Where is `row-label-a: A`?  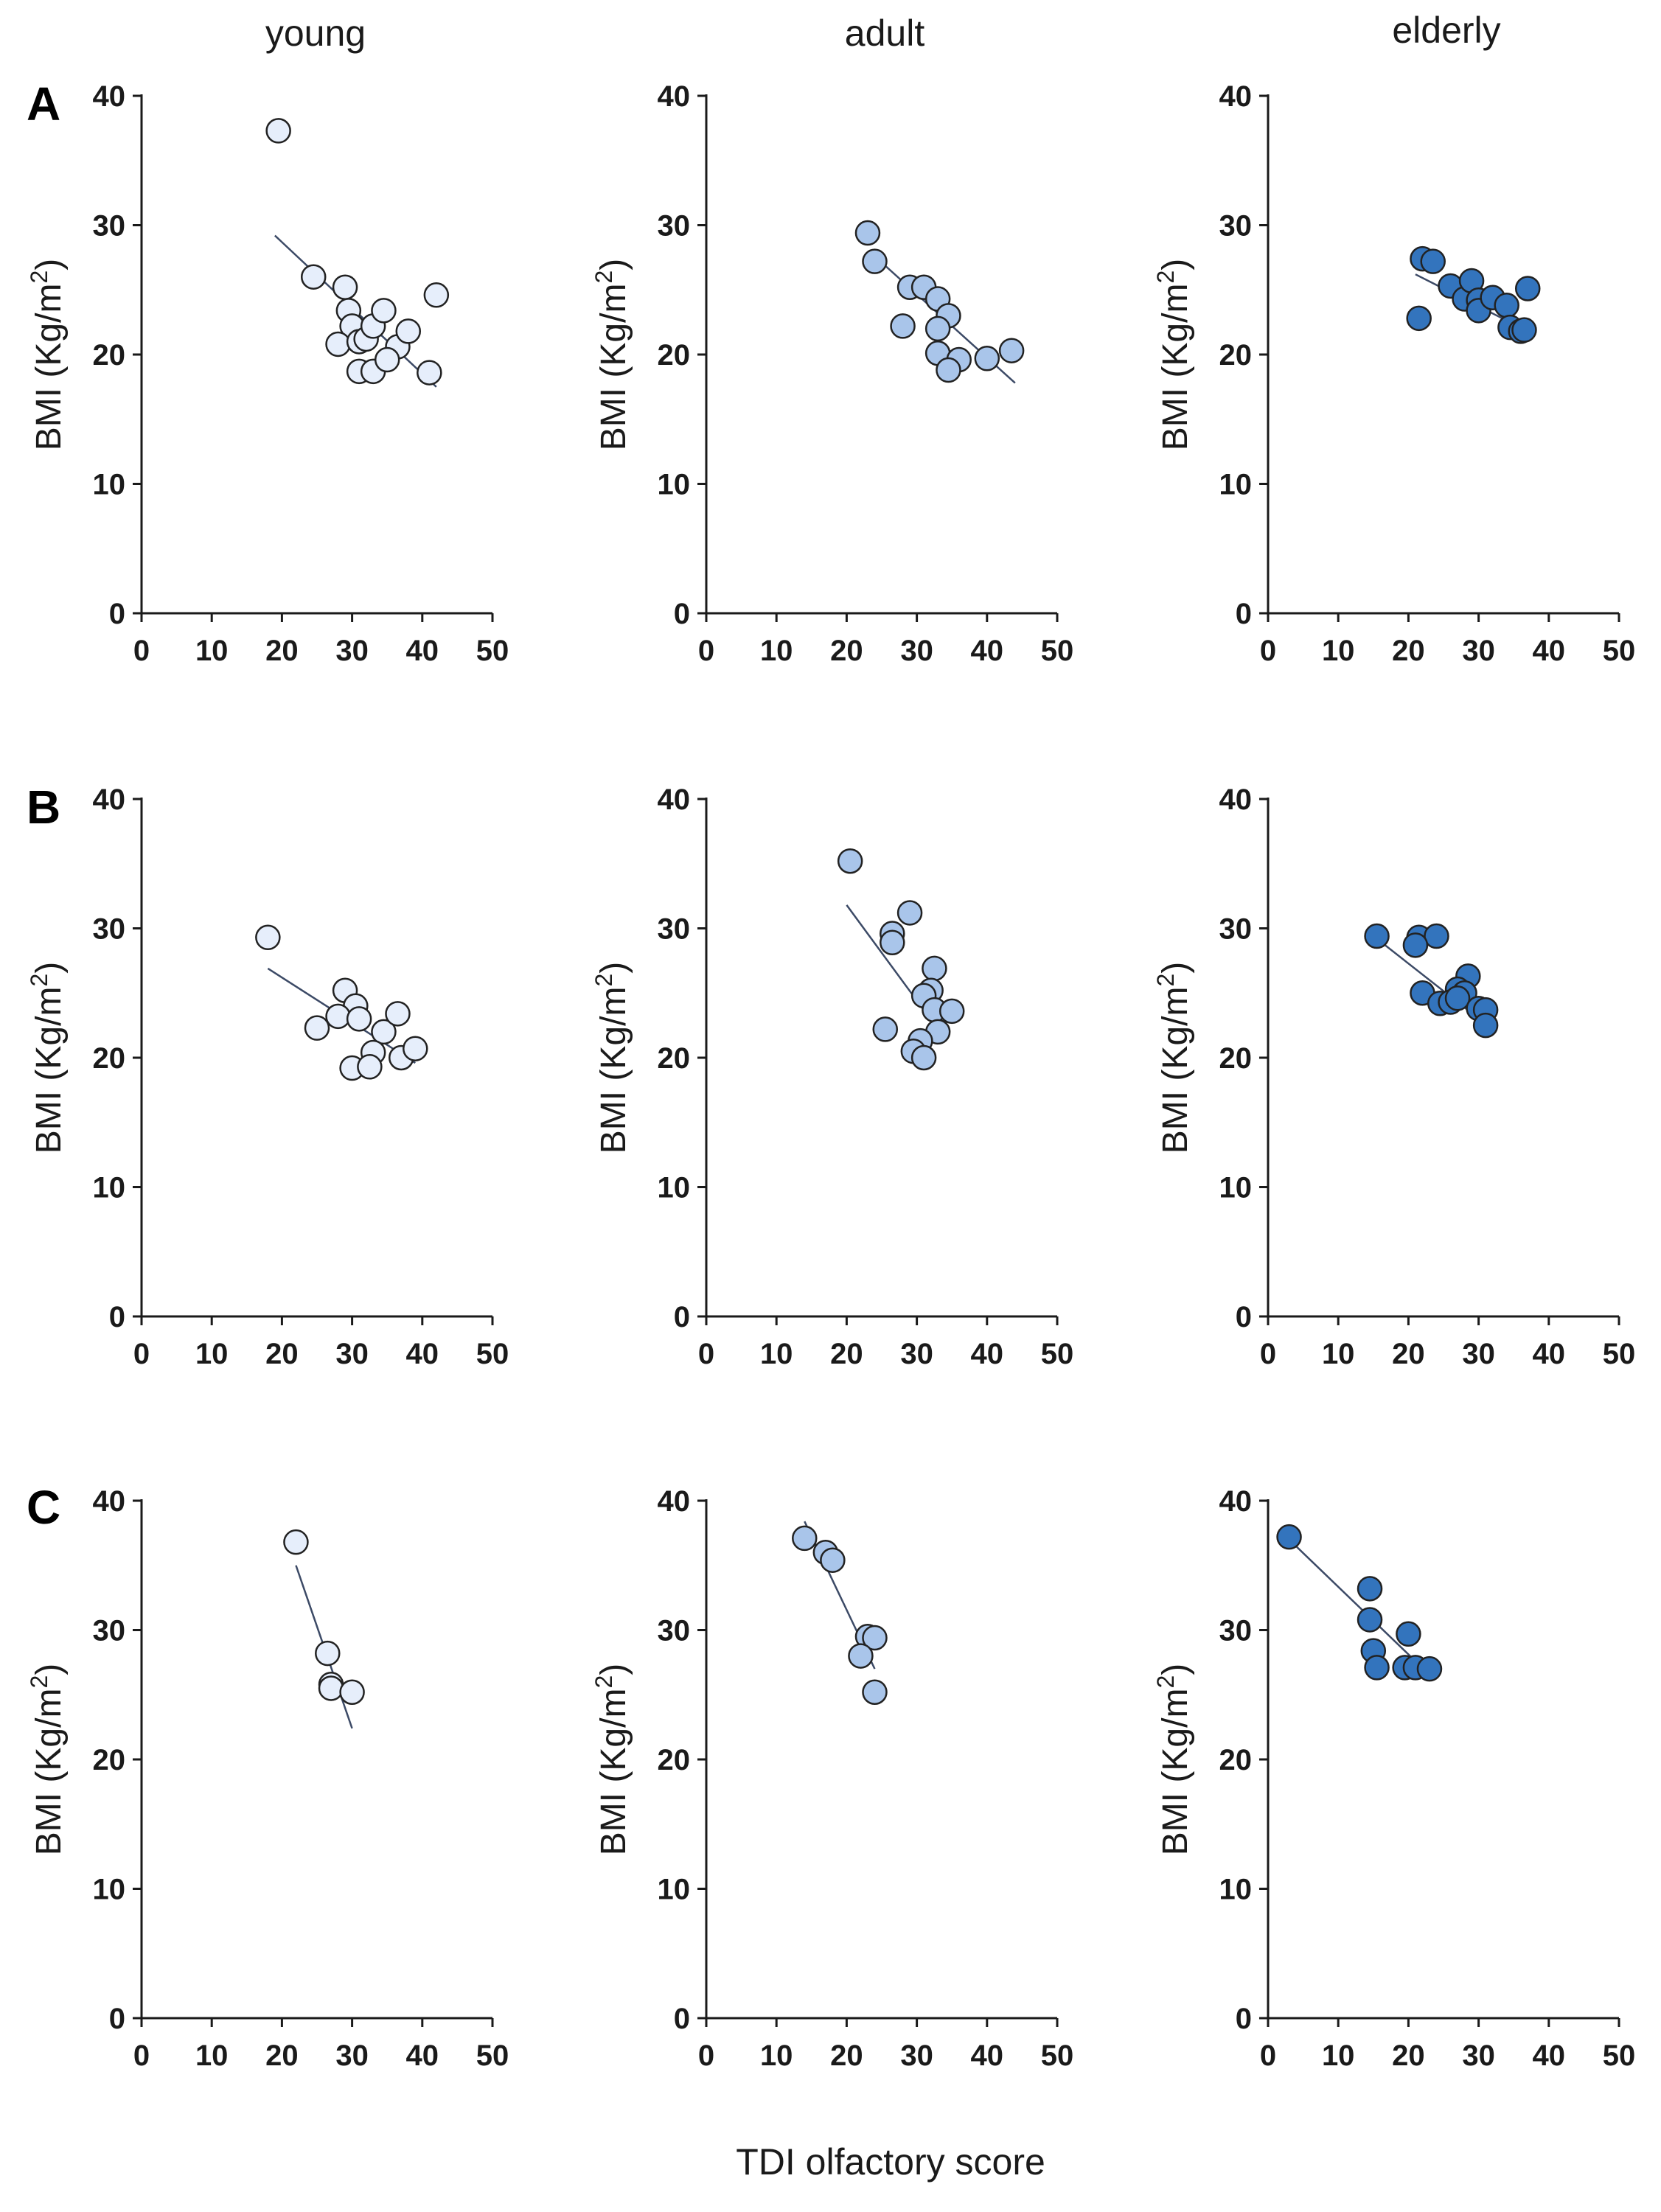 row-label-a: A is located at coordinates (43, 103).